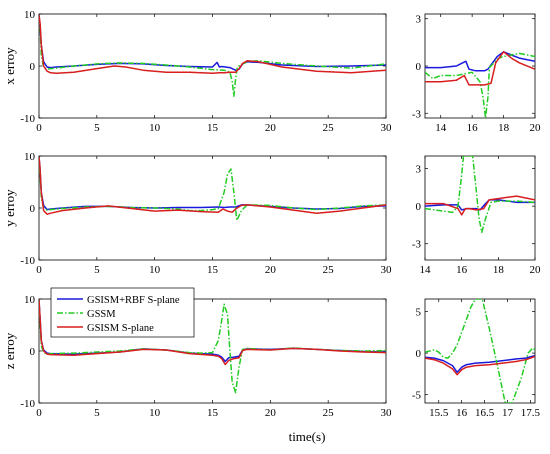  Describe the element at coordinates (439, 413) in the screenshot. I see `x-tick-label: 15.5` at that location.